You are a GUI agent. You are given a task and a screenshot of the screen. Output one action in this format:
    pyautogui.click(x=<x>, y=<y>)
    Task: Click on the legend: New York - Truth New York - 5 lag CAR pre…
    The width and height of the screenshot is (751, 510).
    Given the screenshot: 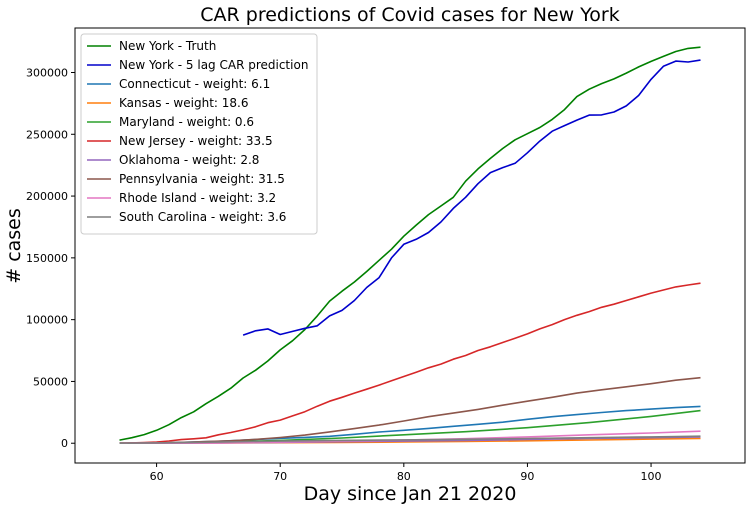 What is the action you would take?
    pyautogui.click(x=199, y=134)
    